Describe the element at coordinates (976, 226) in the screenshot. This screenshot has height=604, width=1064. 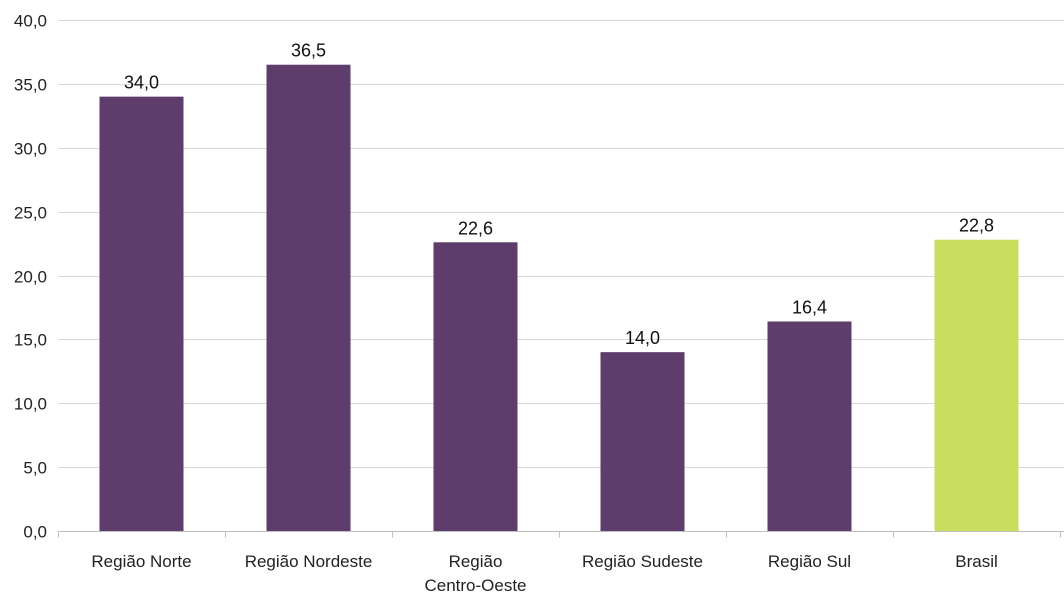
I see `data-label: 22,8` at that location.